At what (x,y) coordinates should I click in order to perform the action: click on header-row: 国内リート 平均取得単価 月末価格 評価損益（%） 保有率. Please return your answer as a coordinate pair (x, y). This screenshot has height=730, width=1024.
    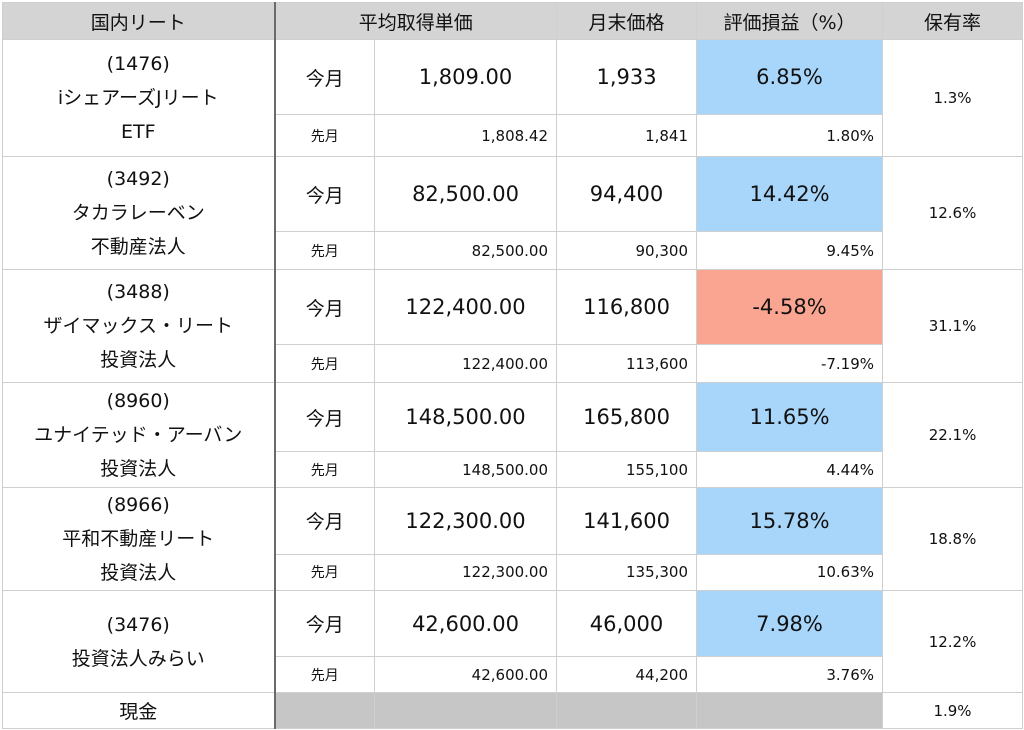
    Looking at the image, I should click on (513, 21).